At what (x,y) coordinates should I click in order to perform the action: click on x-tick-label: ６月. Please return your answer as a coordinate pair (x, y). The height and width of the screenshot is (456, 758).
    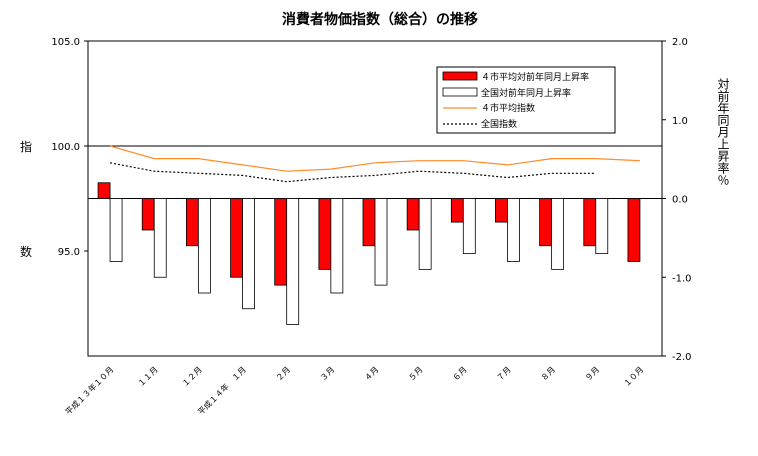
    Looking at the image, I should click on (460, 374).